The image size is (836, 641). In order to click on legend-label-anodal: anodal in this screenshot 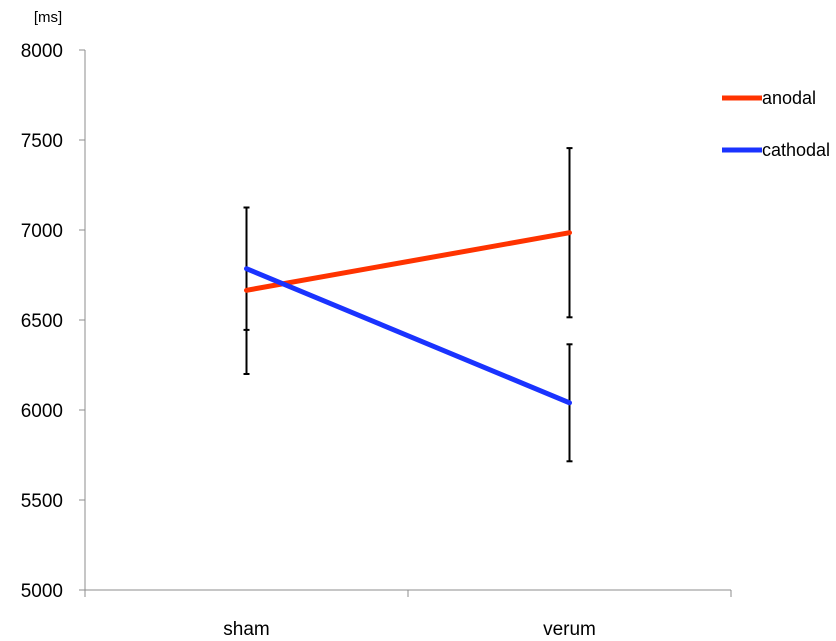, I will do `click(789, 98)`.